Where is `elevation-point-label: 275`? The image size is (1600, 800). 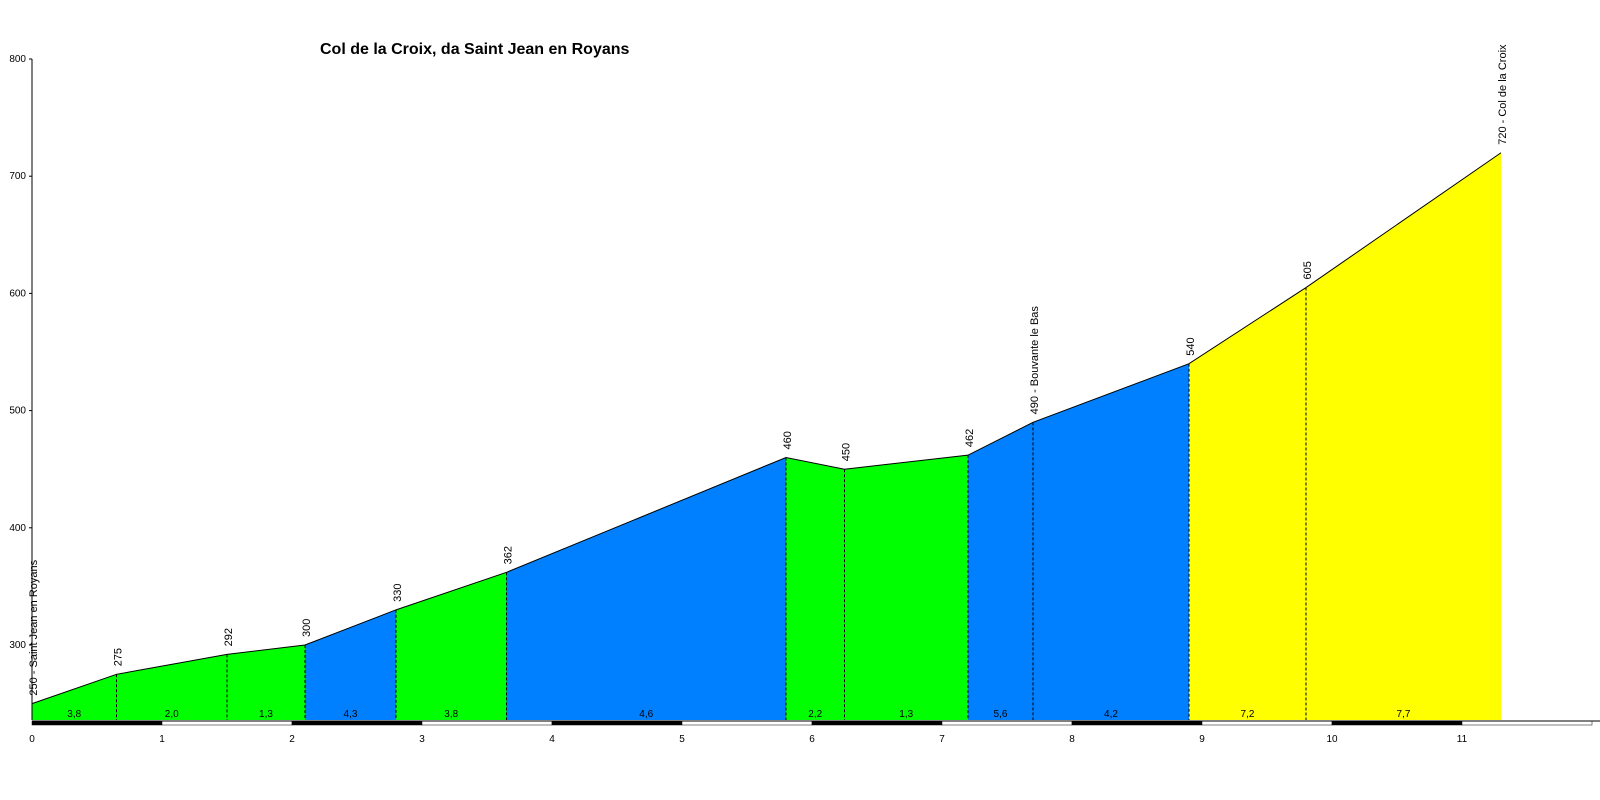 elevation-point-label: 275 is located at coordinates (119, 657).